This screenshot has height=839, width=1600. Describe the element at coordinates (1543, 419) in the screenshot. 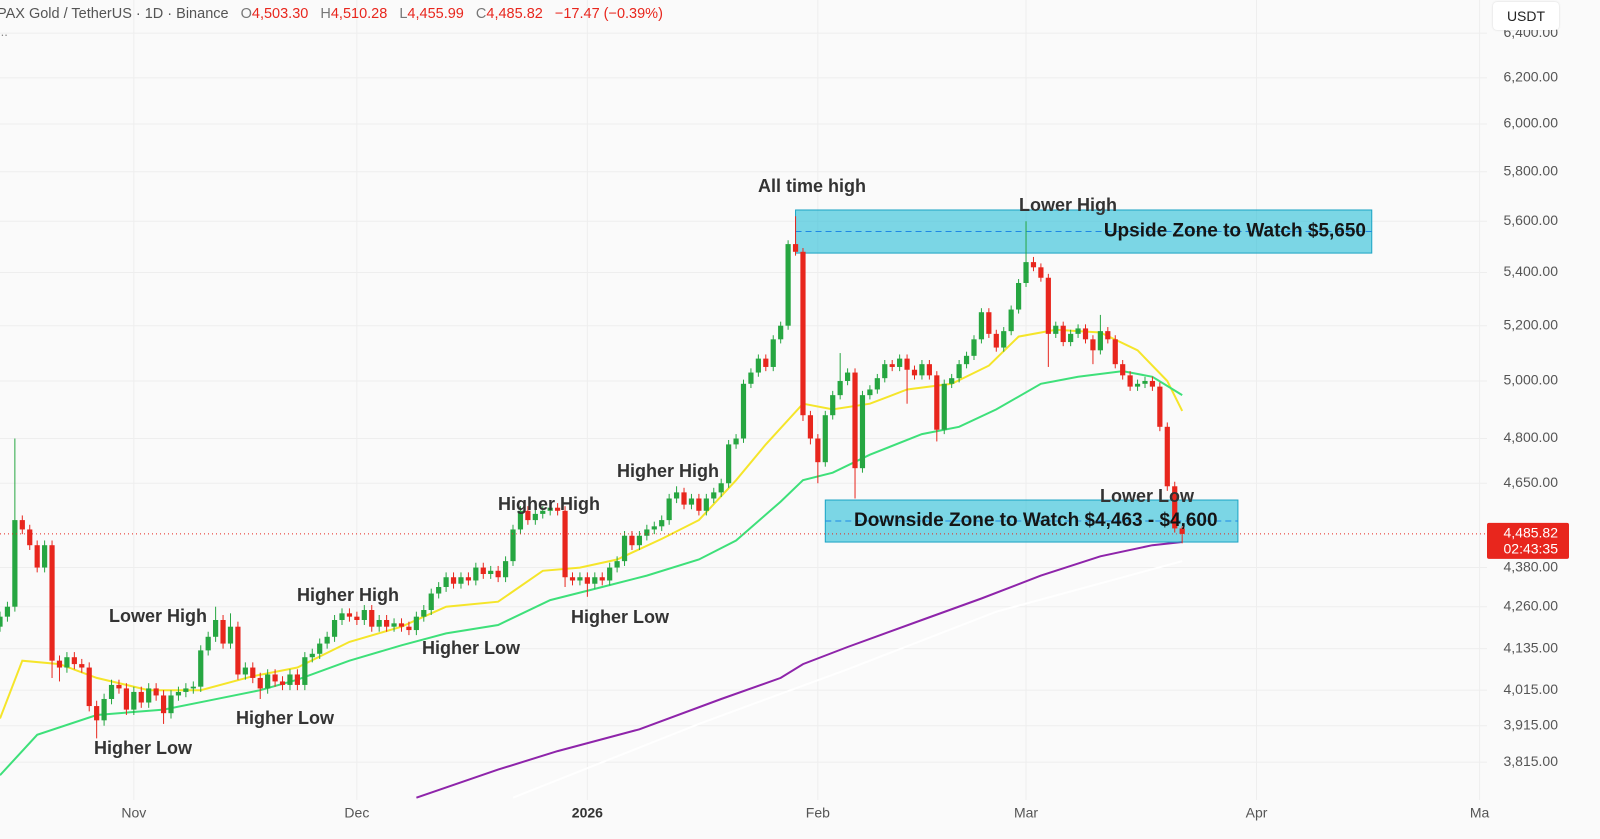

I see `price-axis` at that location.